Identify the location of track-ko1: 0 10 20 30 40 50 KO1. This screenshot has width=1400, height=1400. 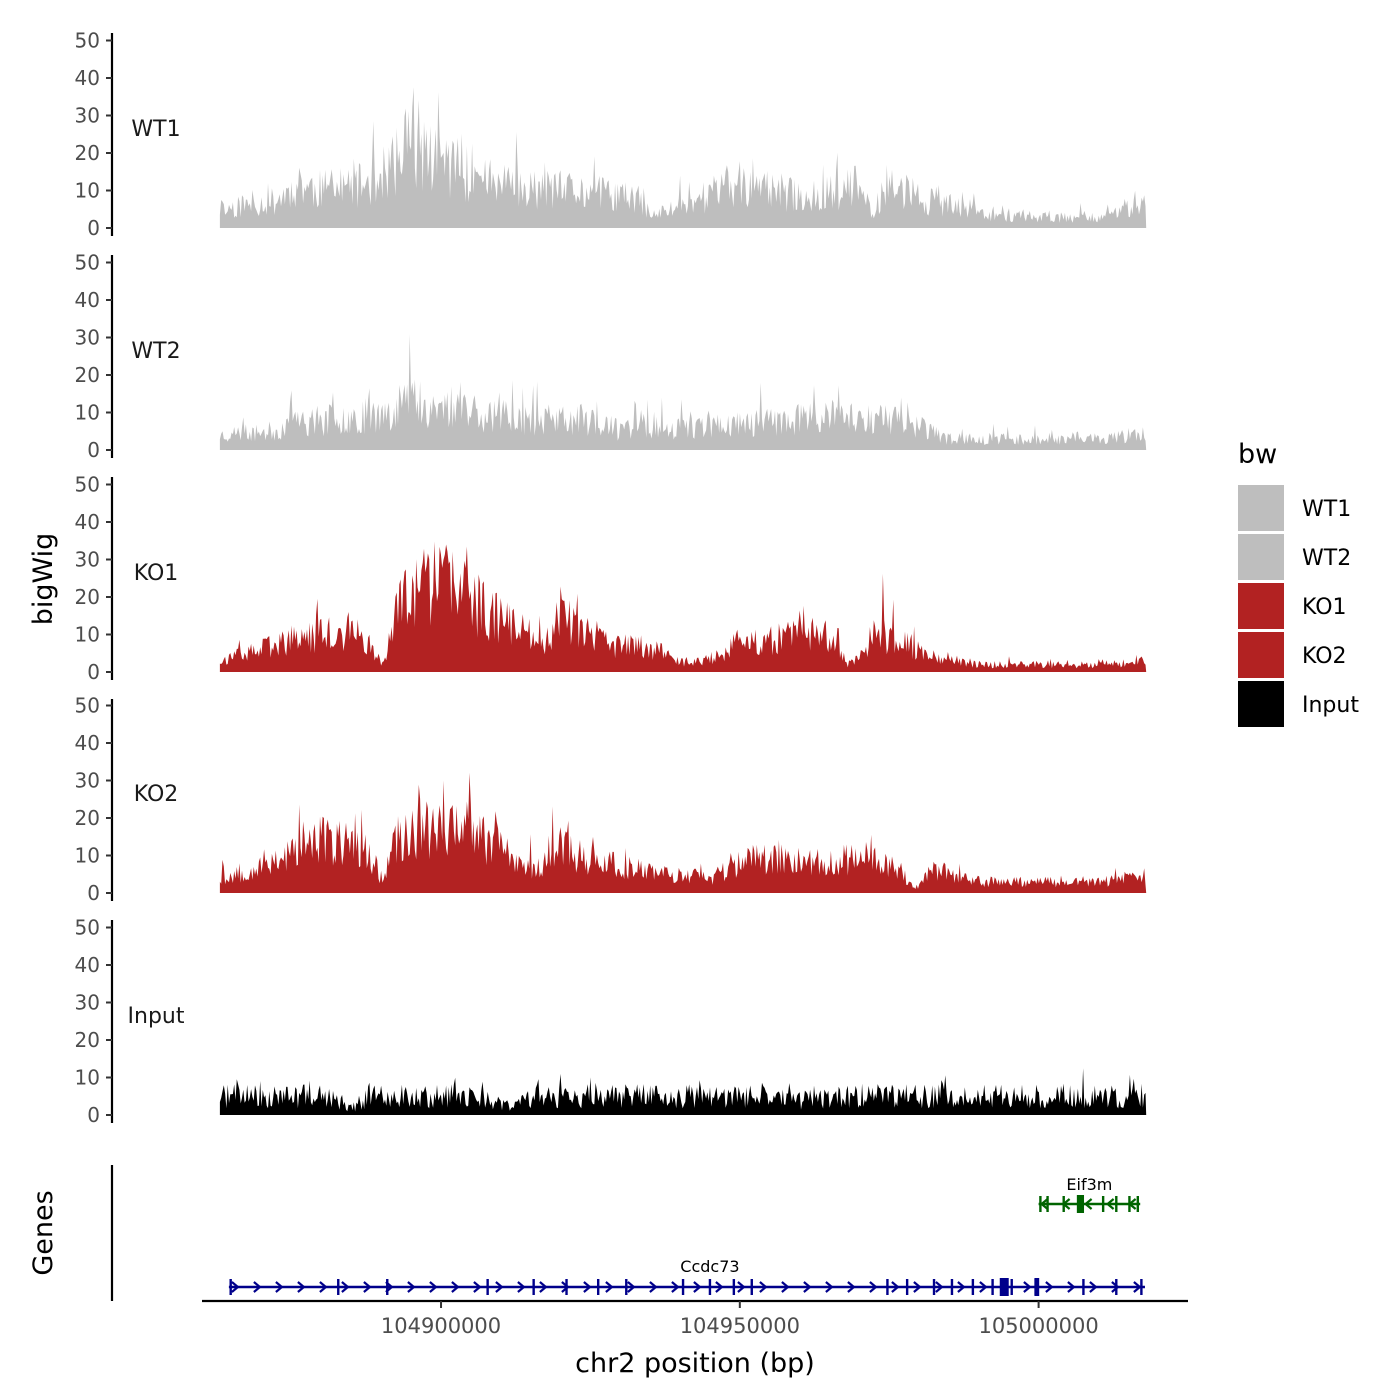
(611, 578).